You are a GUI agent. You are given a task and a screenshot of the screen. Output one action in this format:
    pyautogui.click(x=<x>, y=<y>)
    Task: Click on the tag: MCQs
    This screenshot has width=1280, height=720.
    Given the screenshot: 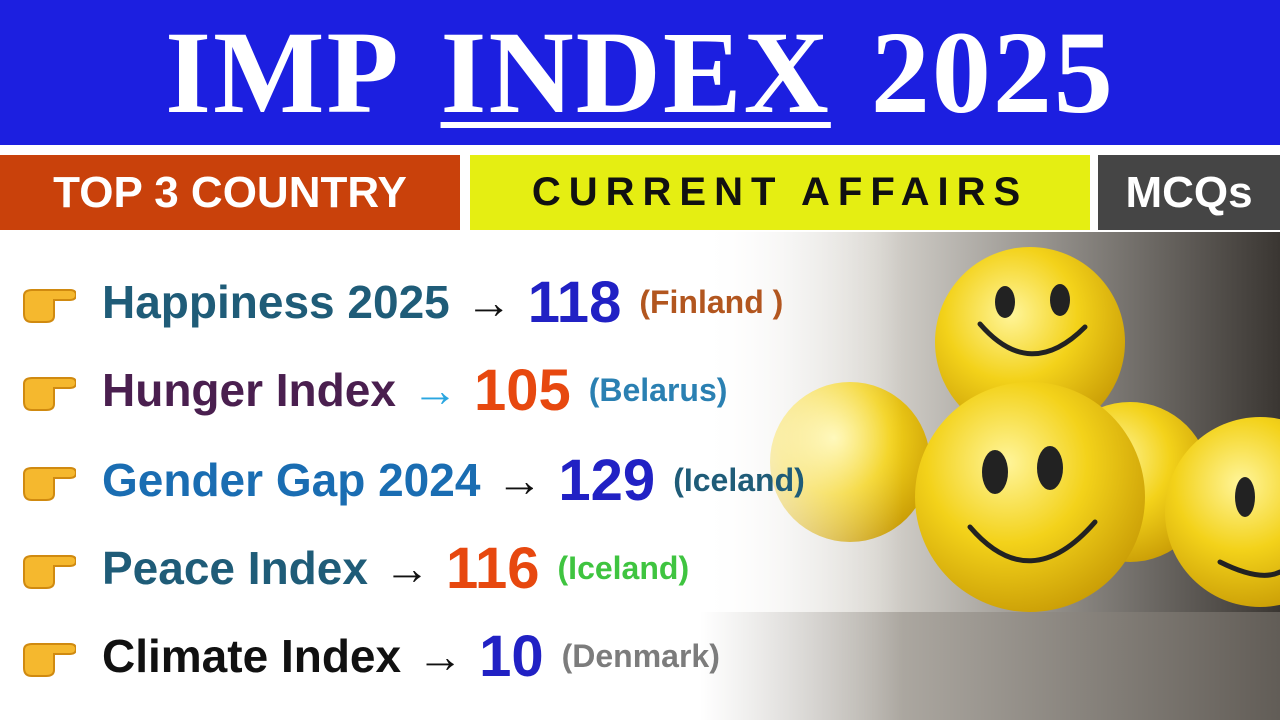 What is the action you would take?
    pyautogui.click(x=1189, y=192)
    